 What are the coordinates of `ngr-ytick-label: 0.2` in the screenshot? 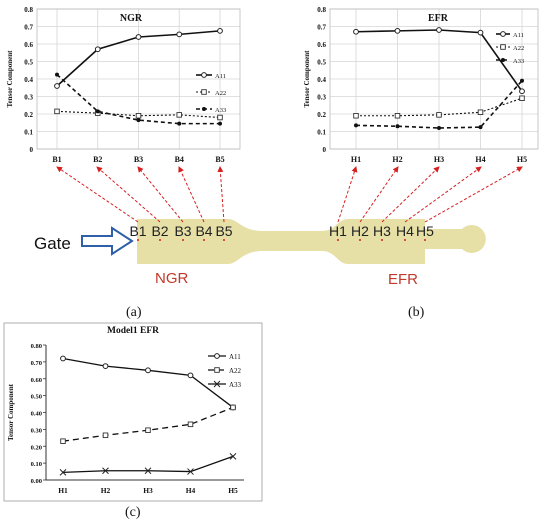 It's located at (28, 115).